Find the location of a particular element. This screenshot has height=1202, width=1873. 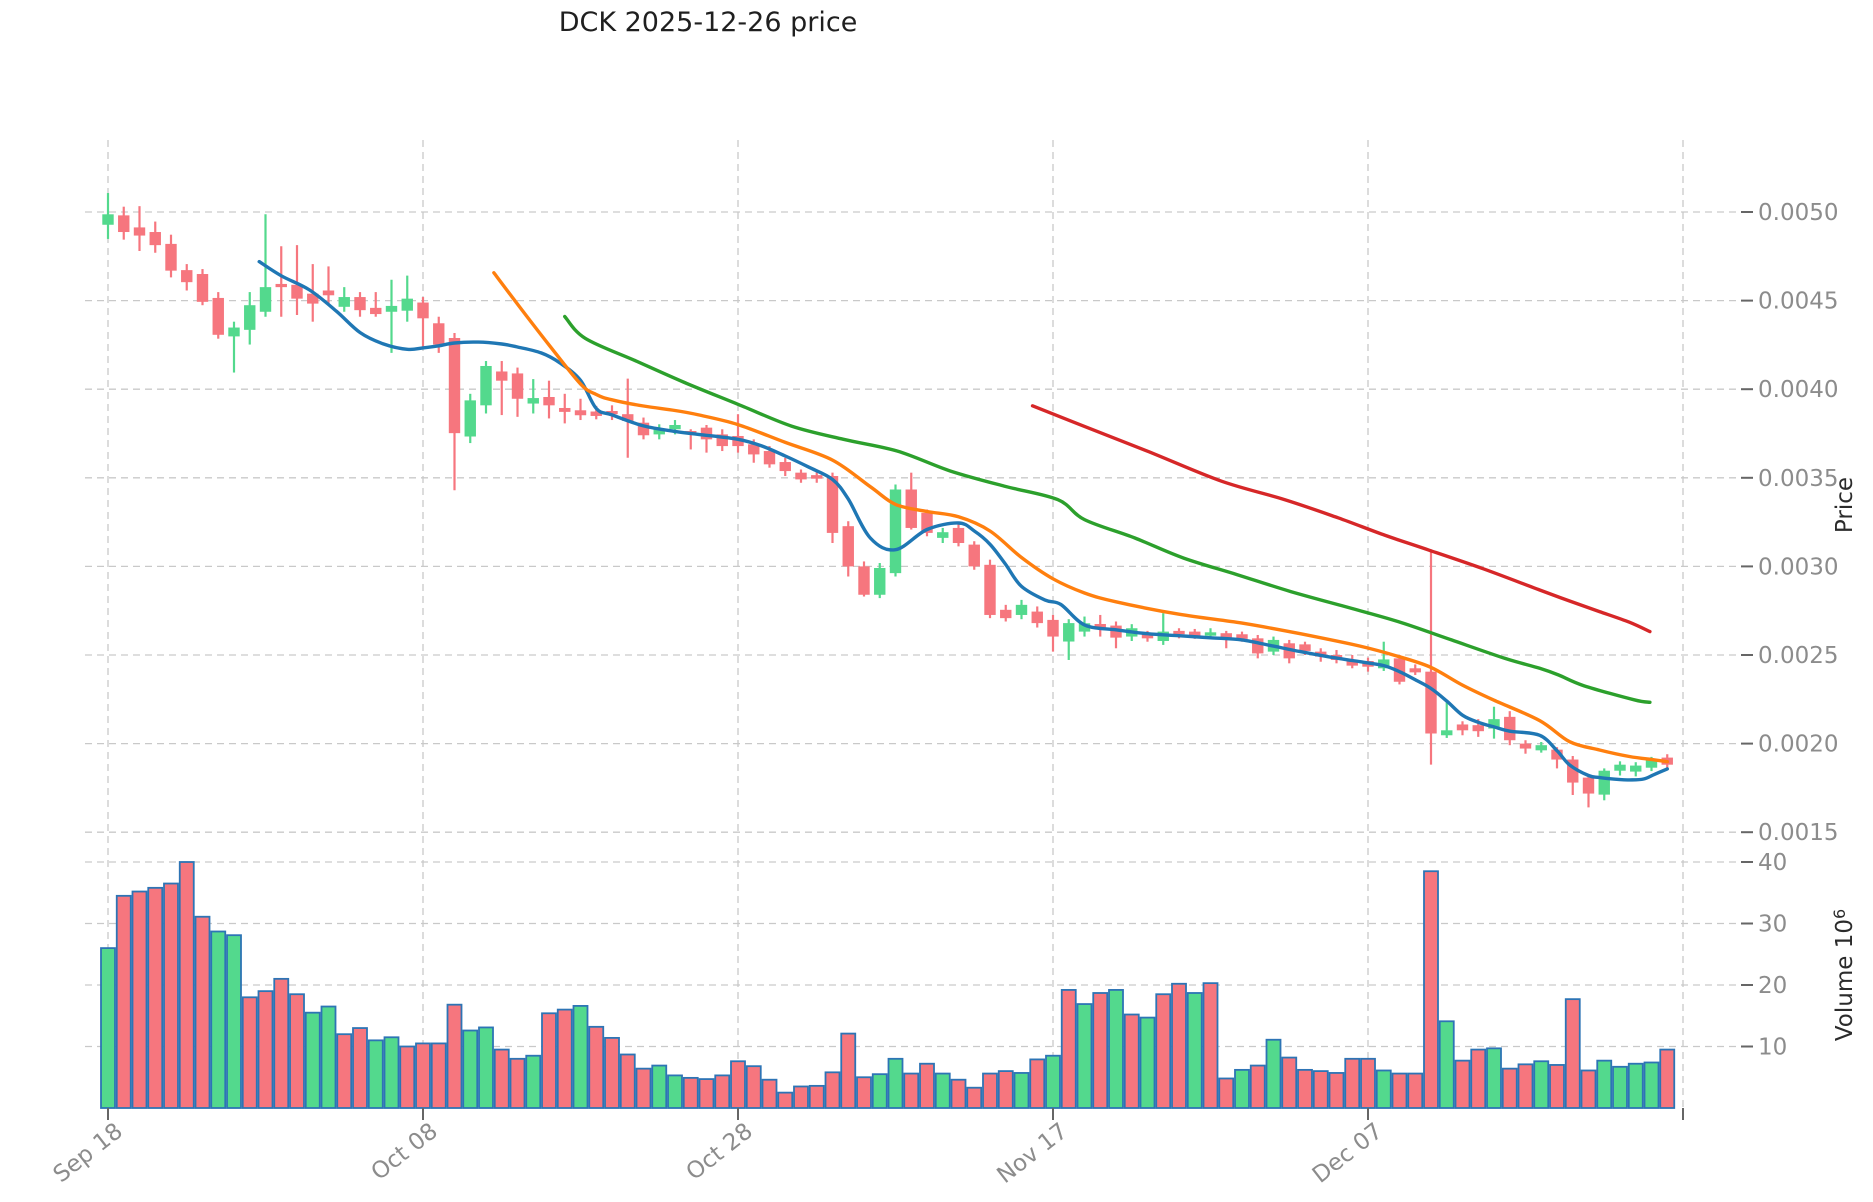

price-tick-label: 0.0045 is located at coordinates (1798, 302).